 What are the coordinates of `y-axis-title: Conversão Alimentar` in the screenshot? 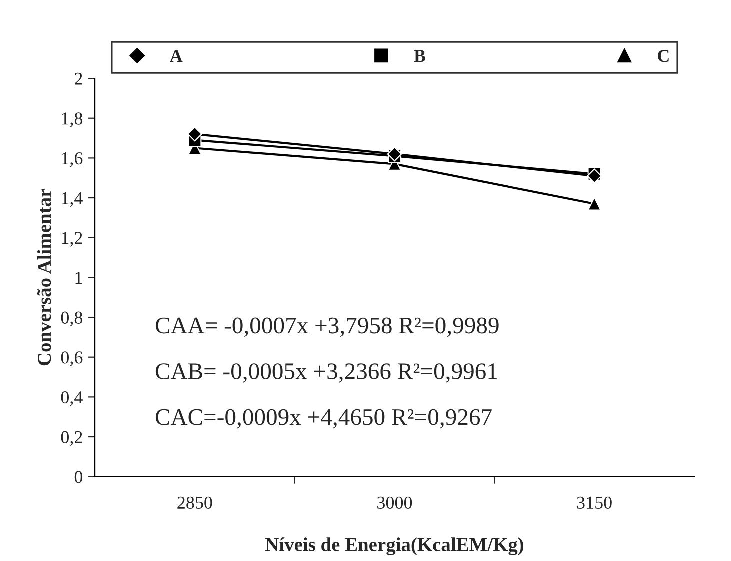 It's located at (44, 277).